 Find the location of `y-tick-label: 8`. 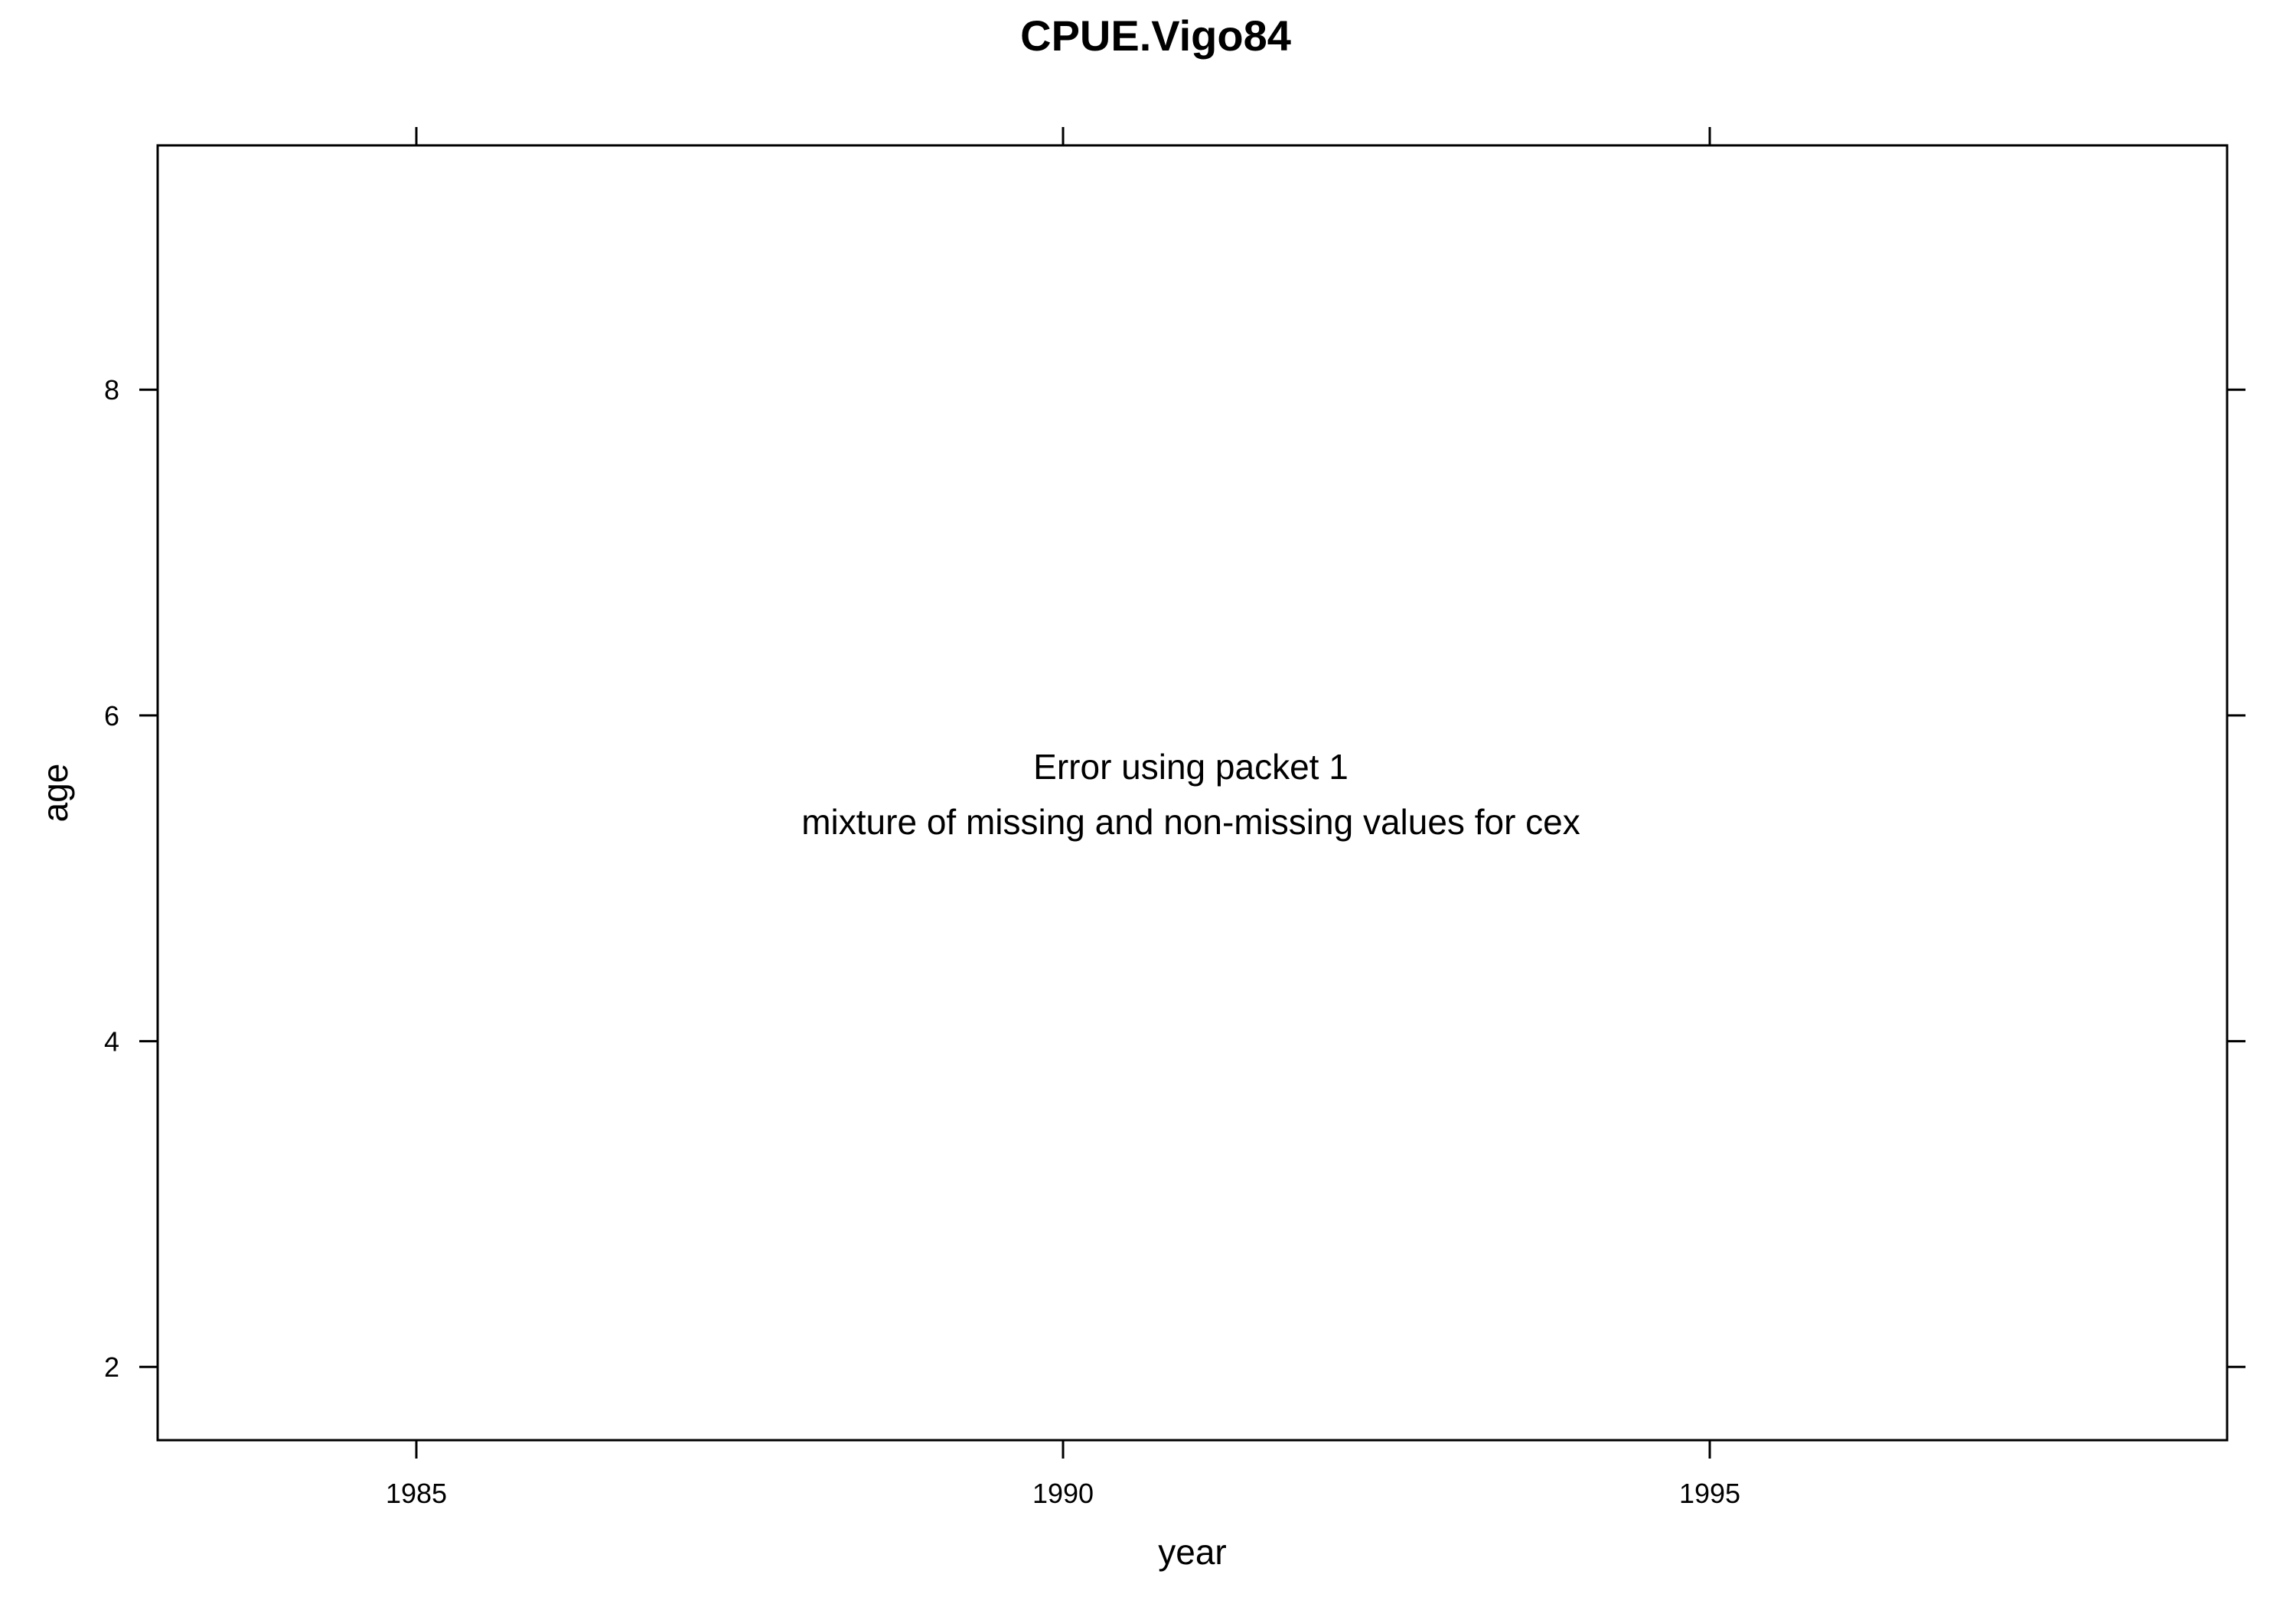

y-tick-label: 8 is located at coordinates (111, 390).